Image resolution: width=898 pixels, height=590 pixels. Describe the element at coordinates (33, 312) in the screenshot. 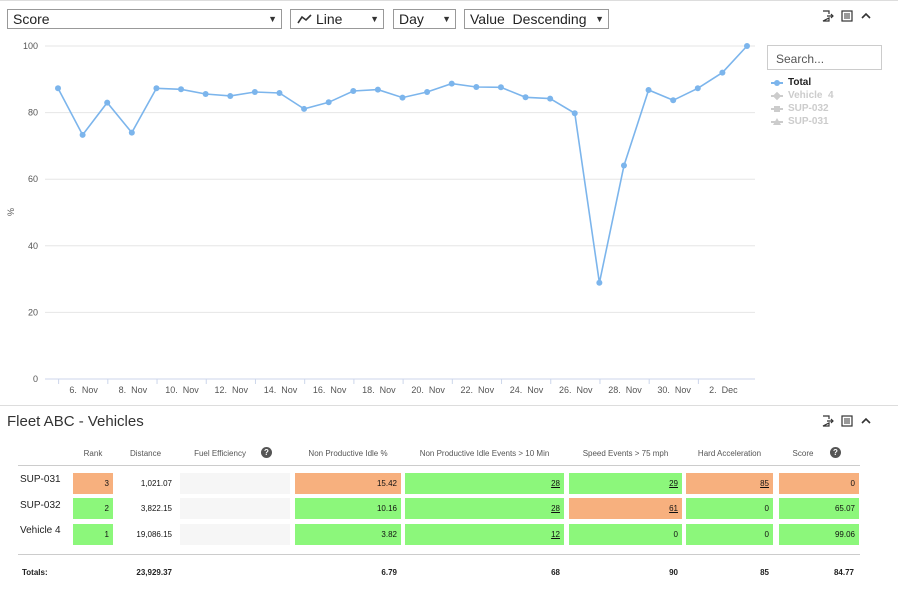

I see `y-tick-label: 20` at that location.